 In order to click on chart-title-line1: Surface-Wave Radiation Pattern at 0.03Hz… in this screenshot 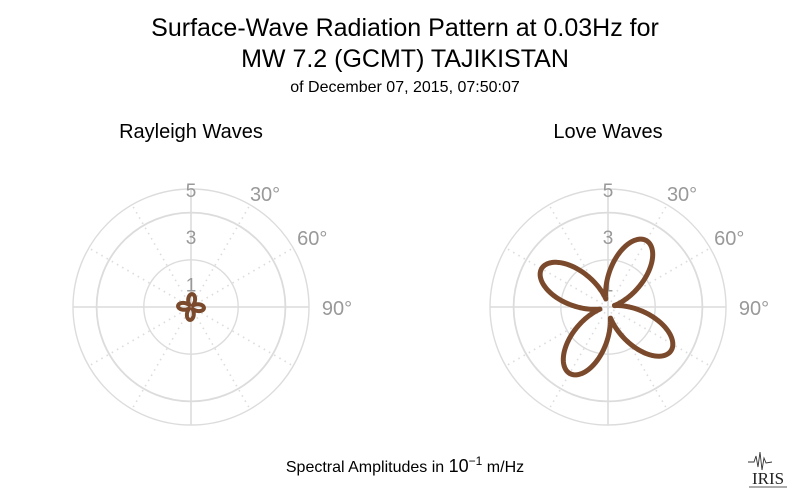, I will do `click(405, 28)`.